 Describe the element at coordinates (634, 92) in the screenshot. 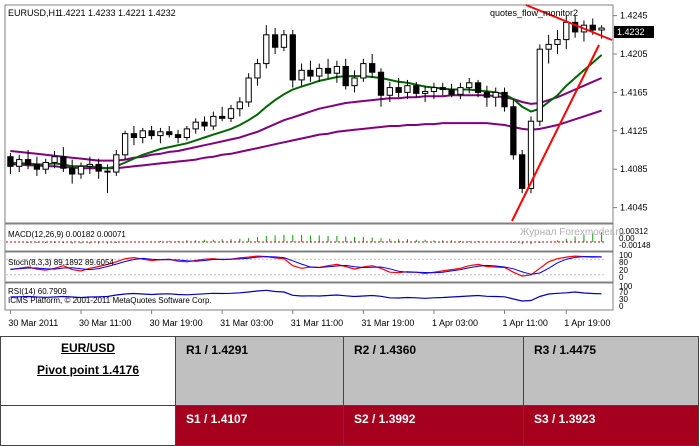

I see `y-tick-label: 1.4165` at that location.